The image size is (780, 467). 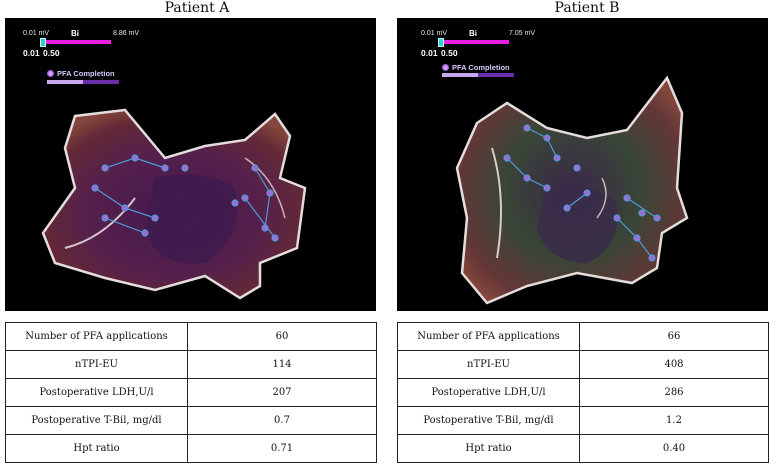 What do you see at coordinates (282, 392) in the screenshot?
I see `row-value: 207` at bounding box center [282, 392].